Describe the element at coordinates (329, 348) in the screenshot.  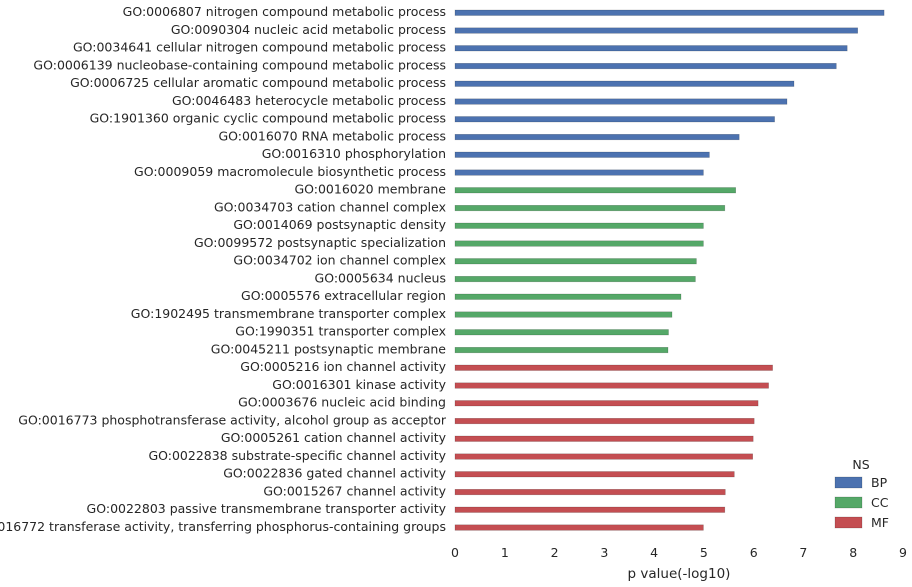
I see `category-label-20: GO:0045211 postsynaptic membrane` at that location.